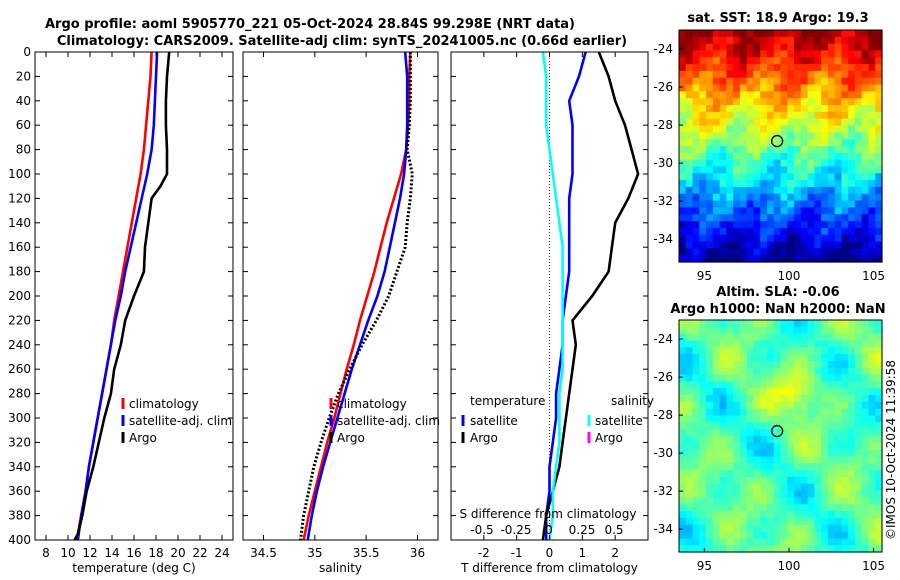 The width and height of the screenshot is (900, 580). Describe the element at coordinates (357, 296) in the screenshot. I see `series-satellite-adj-clim` at that location.